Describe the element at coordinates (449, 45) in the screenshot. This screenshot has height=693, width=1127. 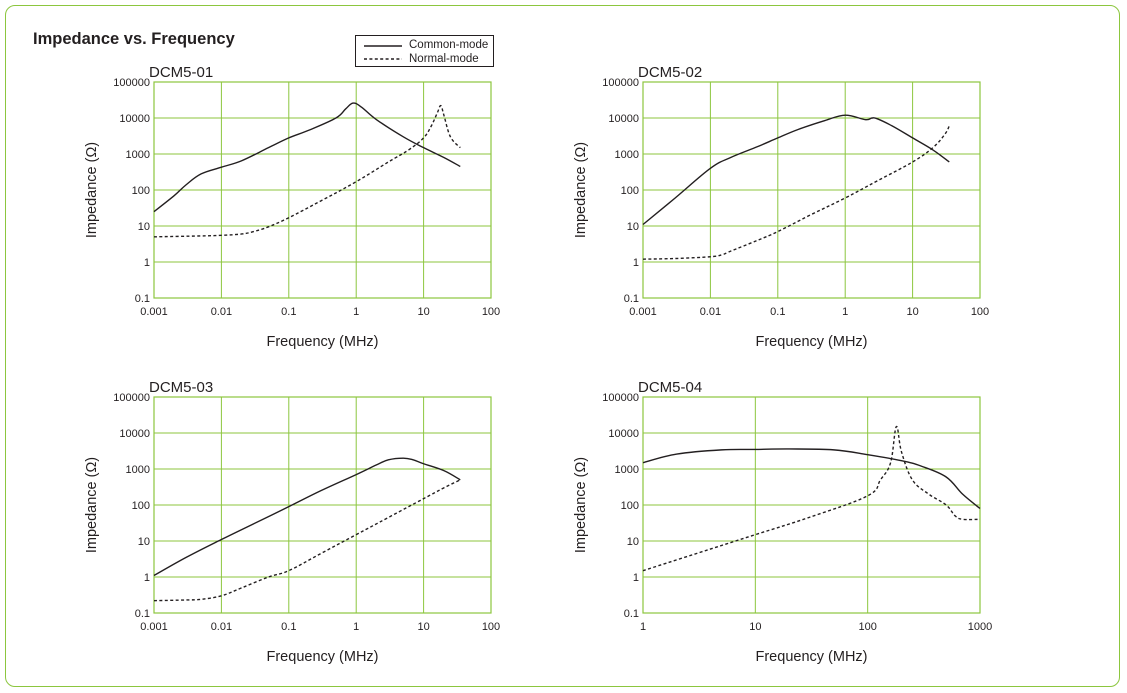
I see `legend-label-common-mode: Common-mode` at that location.